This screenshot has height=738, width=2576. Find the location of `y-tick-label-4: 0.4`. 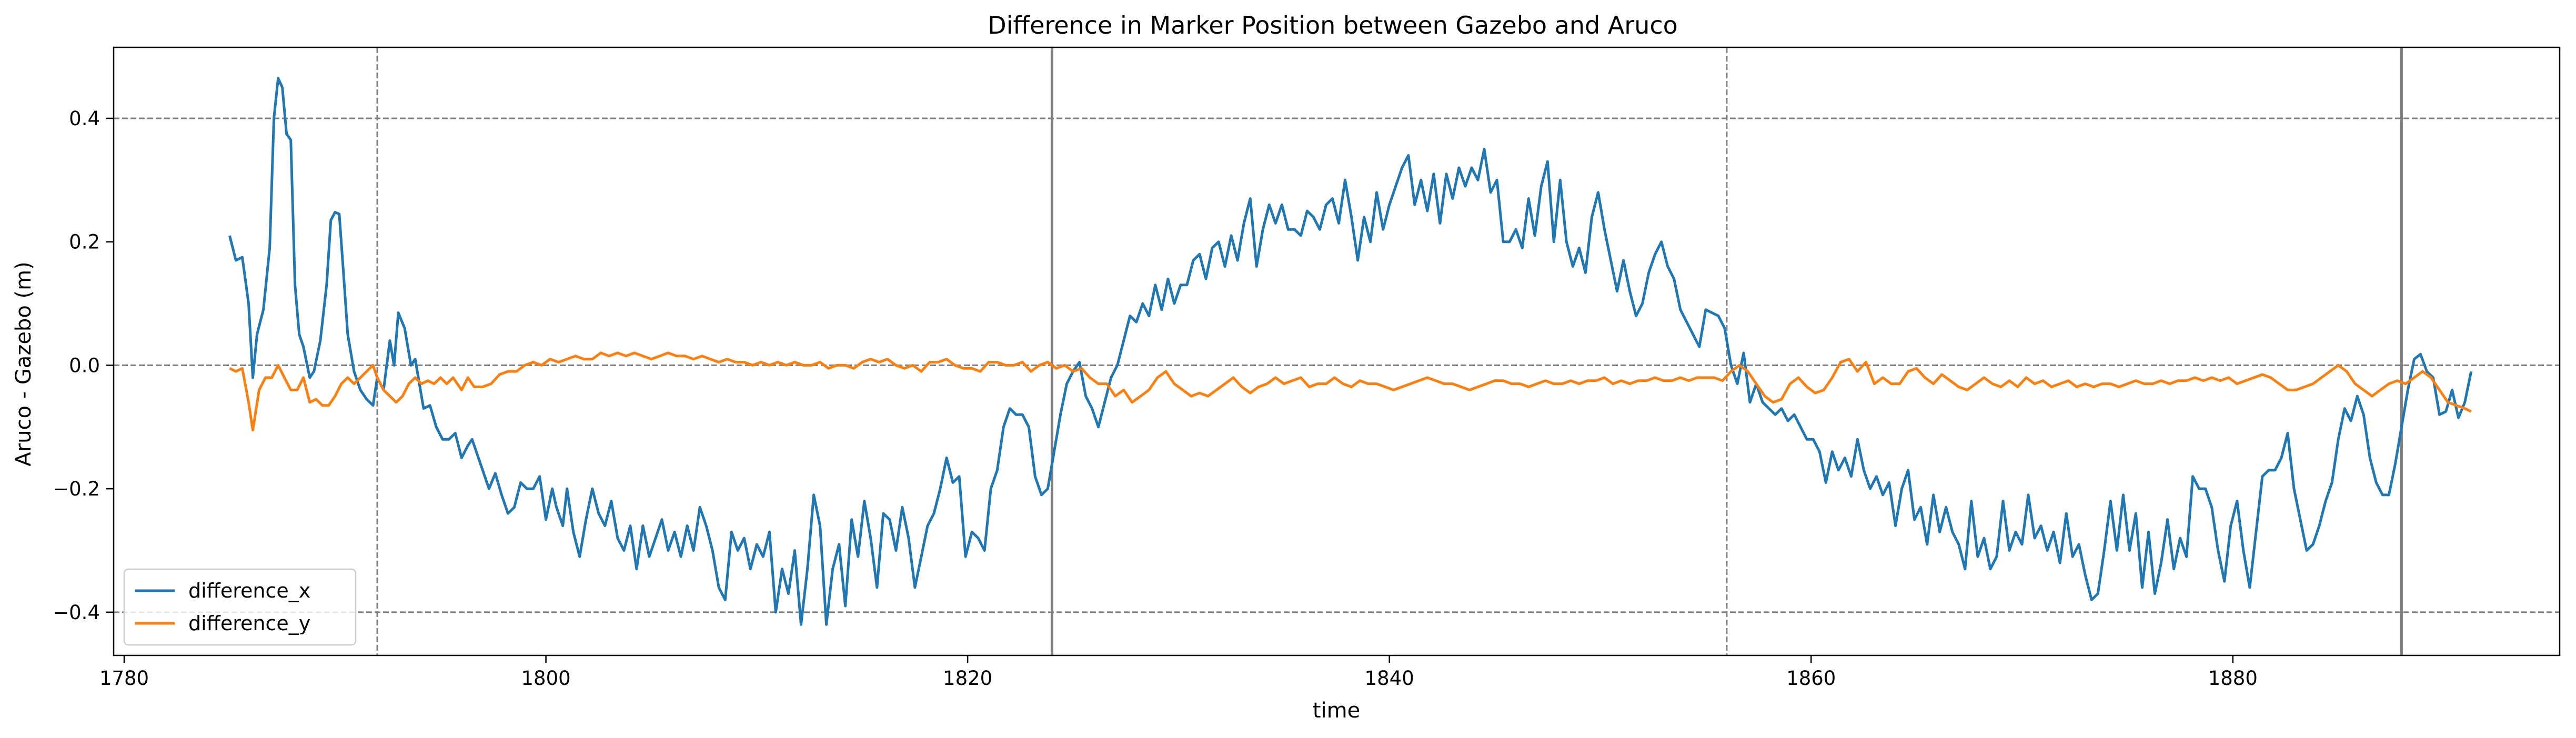

y-tick-label-4: 0.4 is located at coordinates (84, 119).